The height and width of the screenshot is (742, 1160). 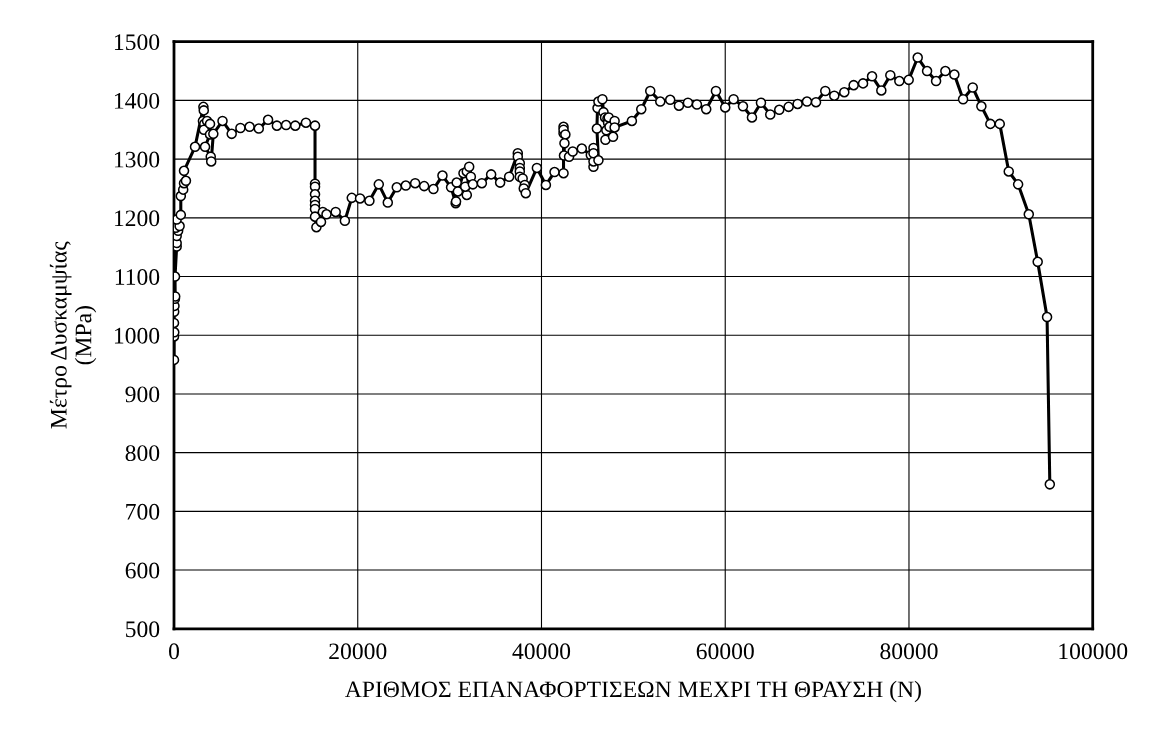 I want to click on y-tick-label: 500, so click(x=143, y=629).